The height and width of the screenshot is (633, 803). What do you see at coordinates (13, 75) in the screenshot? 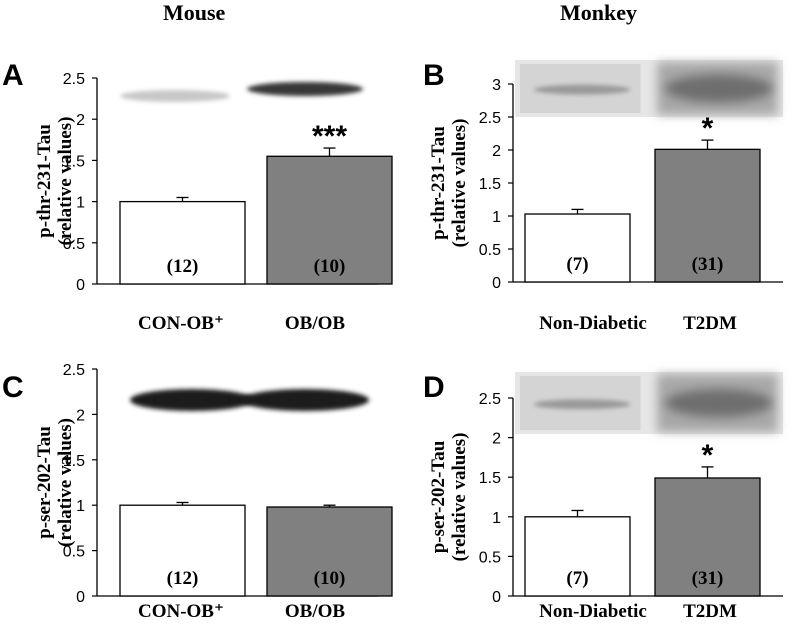
I see `panel-letter: A` at bounding box center [13, 75].